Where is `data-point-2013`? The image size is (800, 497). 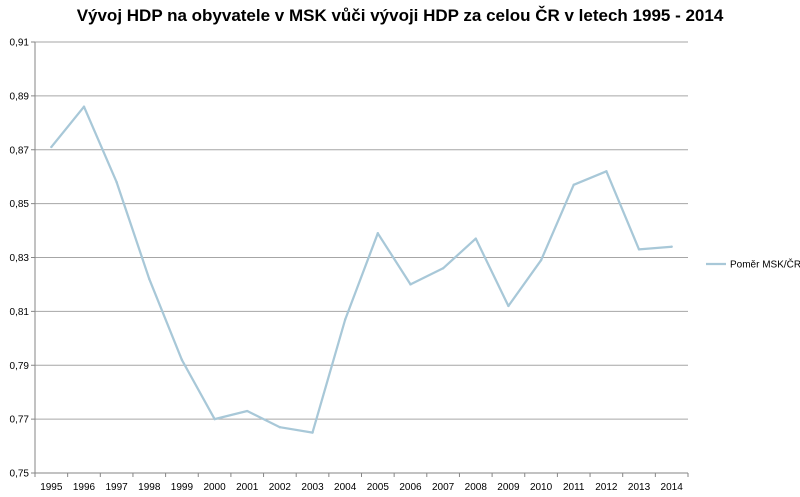 data-point-2013 is located at coordinates (639, 249).